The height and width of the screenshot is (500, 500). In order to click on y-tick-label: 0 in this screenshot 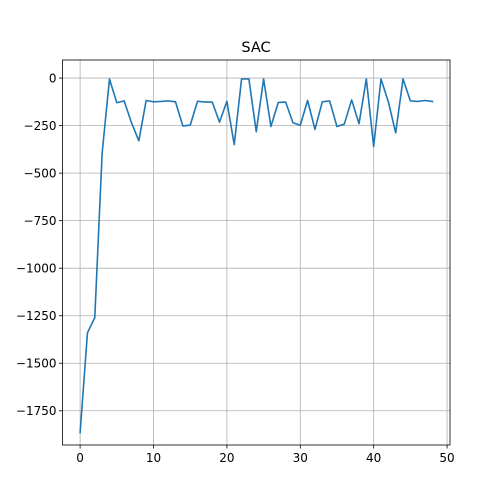, I will do `click(53, 78)`.